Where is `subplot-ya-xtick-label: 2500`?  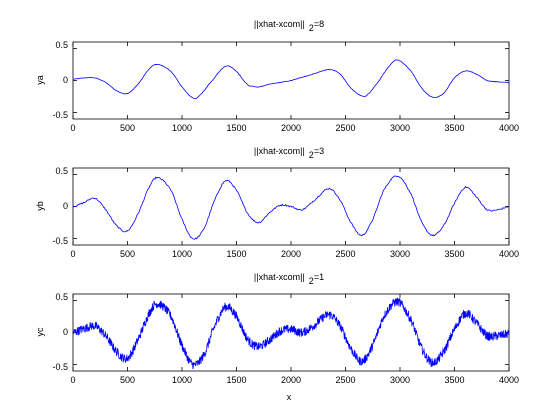 subplot-ya-xtick-label: 2500 is located at coordinates (345, 128).